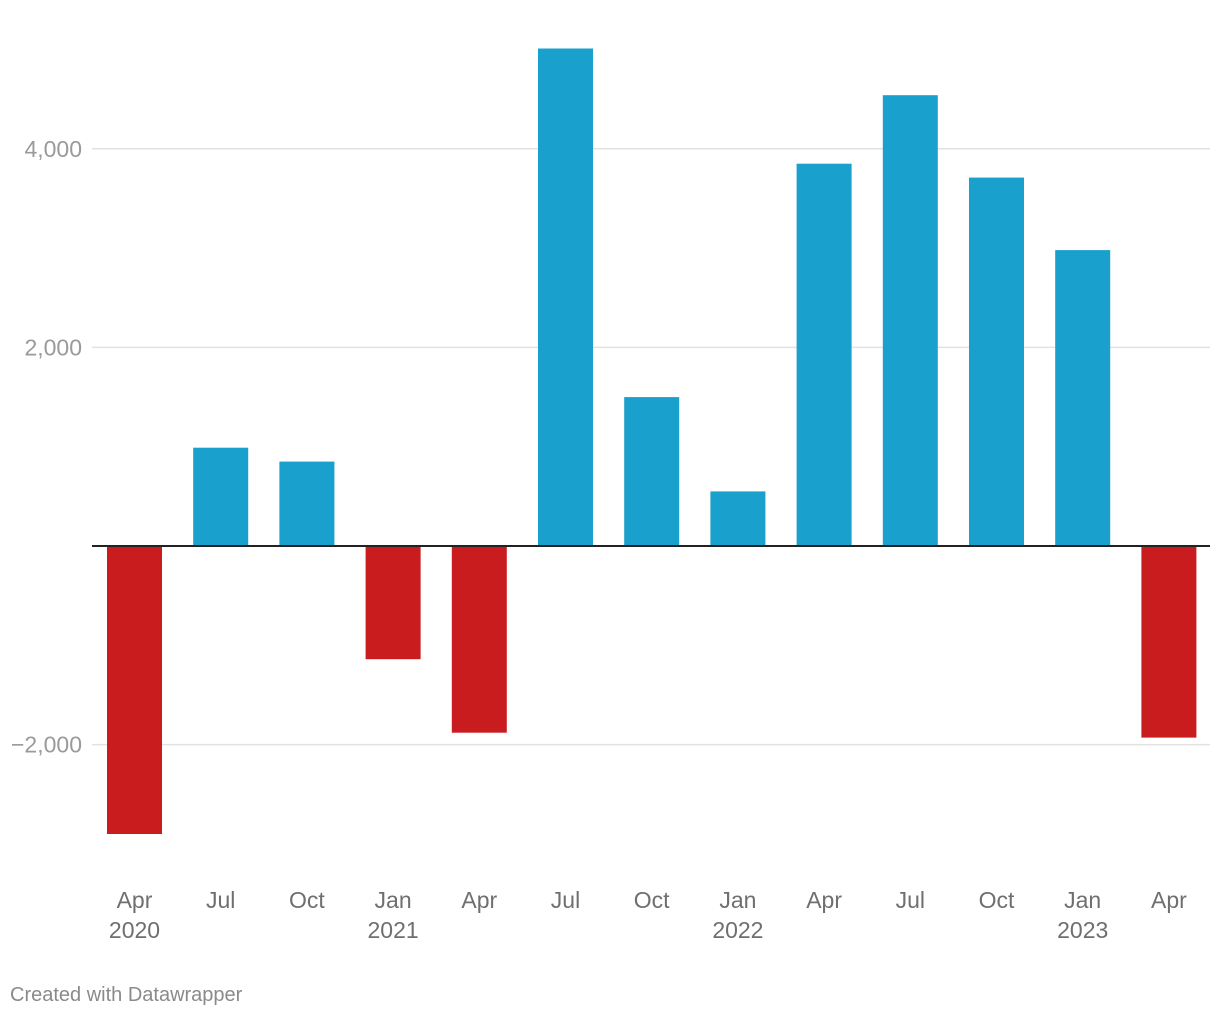 The width and height of the screenshot is (1220, 1020). Describe the element at coordinates (46, 447) in the screenshot. I see `y-axis-tick-labels: 4,000 2,000 −2,000` at that location.